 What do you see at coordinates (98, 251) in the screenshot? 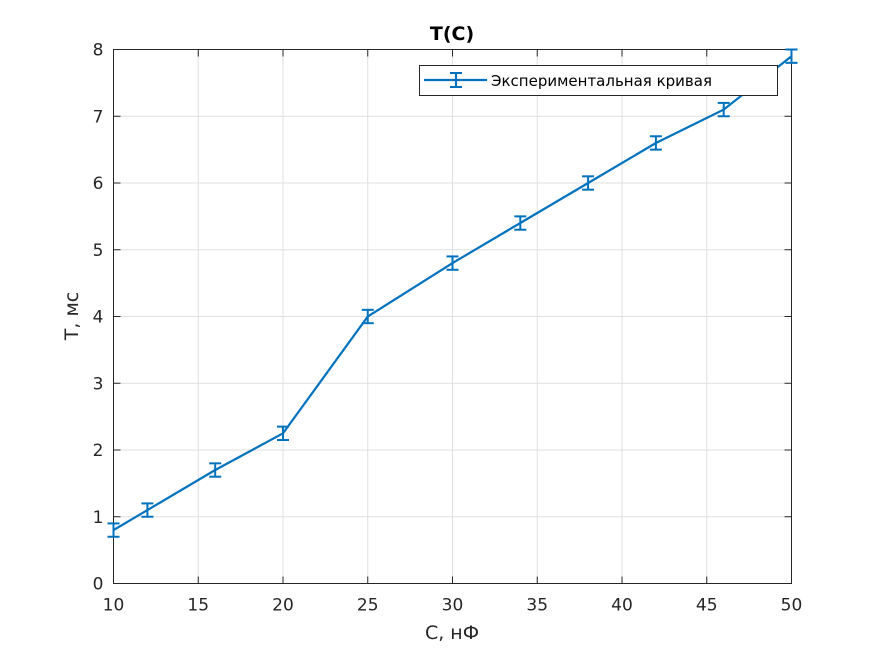
I see `y-tick-label: 5` at bounding box center [98, 251].